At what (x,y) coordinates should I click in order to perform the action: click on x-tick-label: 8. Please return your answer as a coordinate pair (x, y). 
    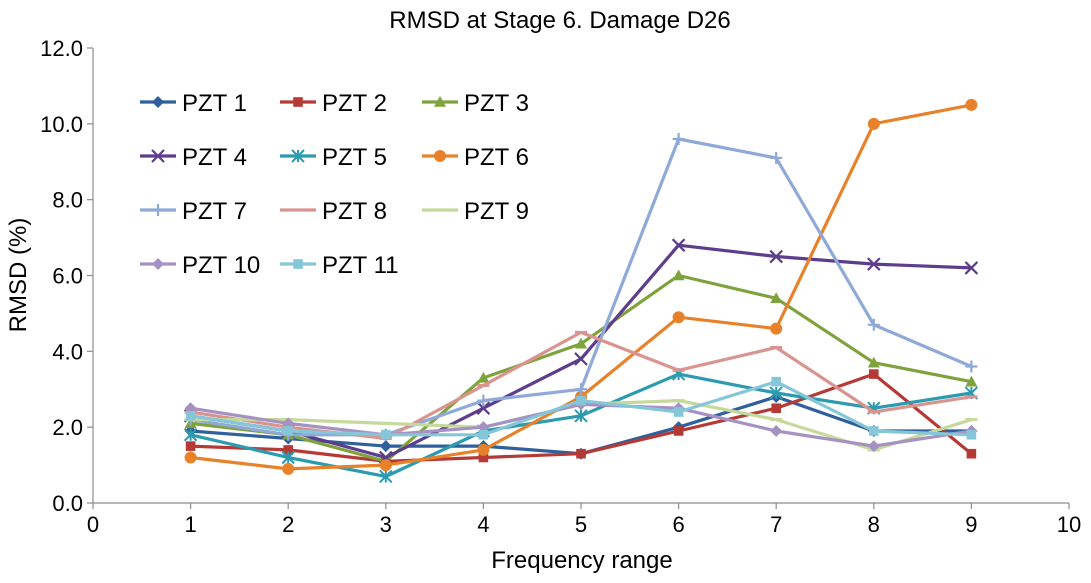
    Looking at the image, I should click on (874, 524).